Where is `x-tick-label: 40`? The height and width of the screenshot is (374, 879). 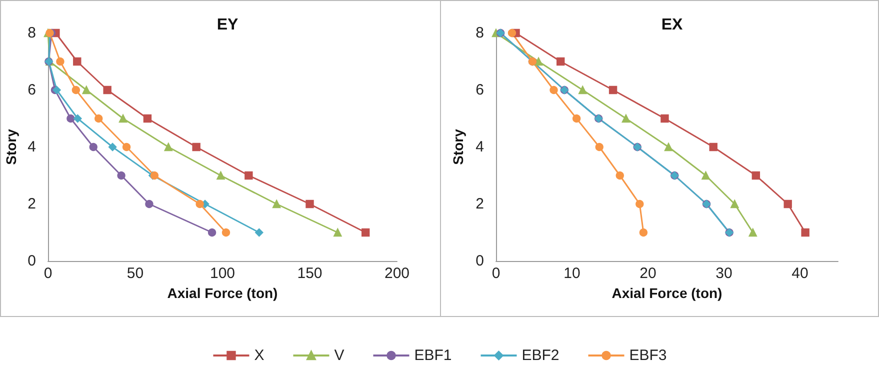 x-tick-label: 40 is located at coordinates (800, 273).